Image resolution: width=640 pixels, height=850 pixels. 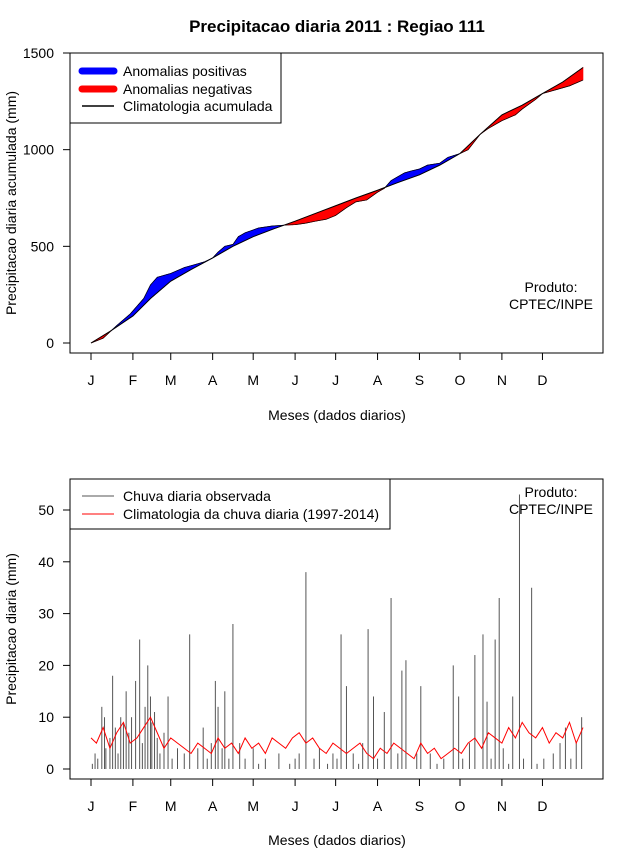 I want to click on y-tick-label: 30, so click(x=46, y=614).